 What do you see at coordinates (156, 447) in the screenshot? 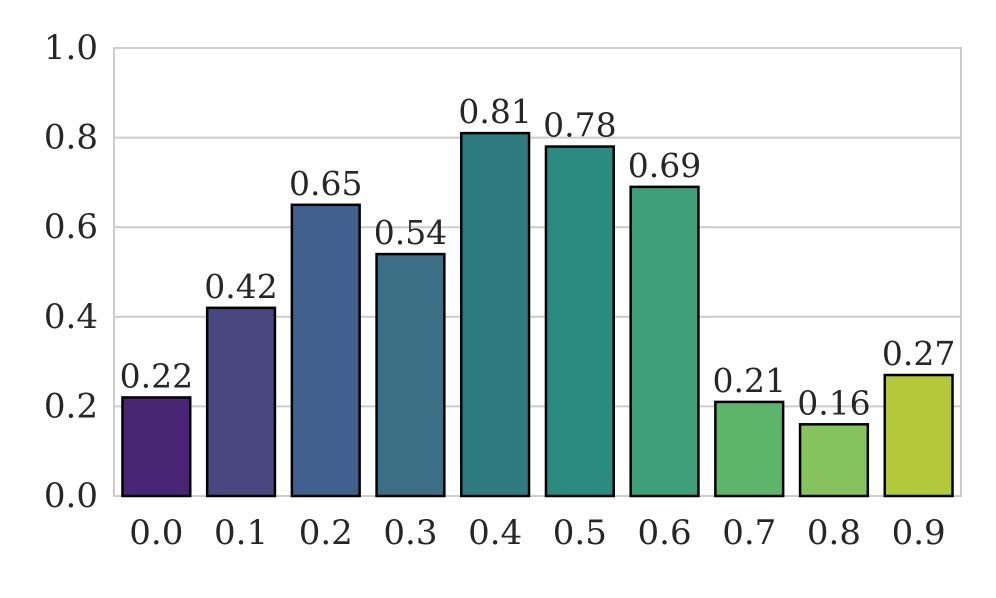
I see `bar-0.0` at bounding box center [156, 447].